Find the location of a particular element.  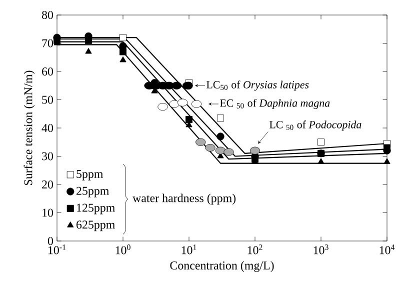

annotation: water hardness (ppm) is located at coordinates (184, 199).